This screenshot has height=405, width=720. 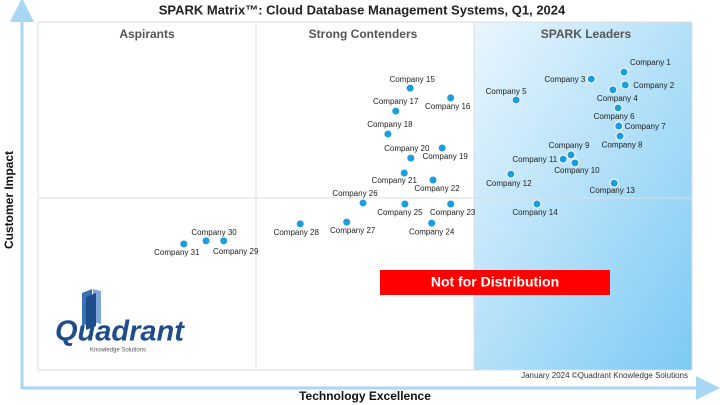 What do you see at coordinates (622, 144) in the screenshot?
I see `point-label: Company 8` at bounding box center [622, 144].